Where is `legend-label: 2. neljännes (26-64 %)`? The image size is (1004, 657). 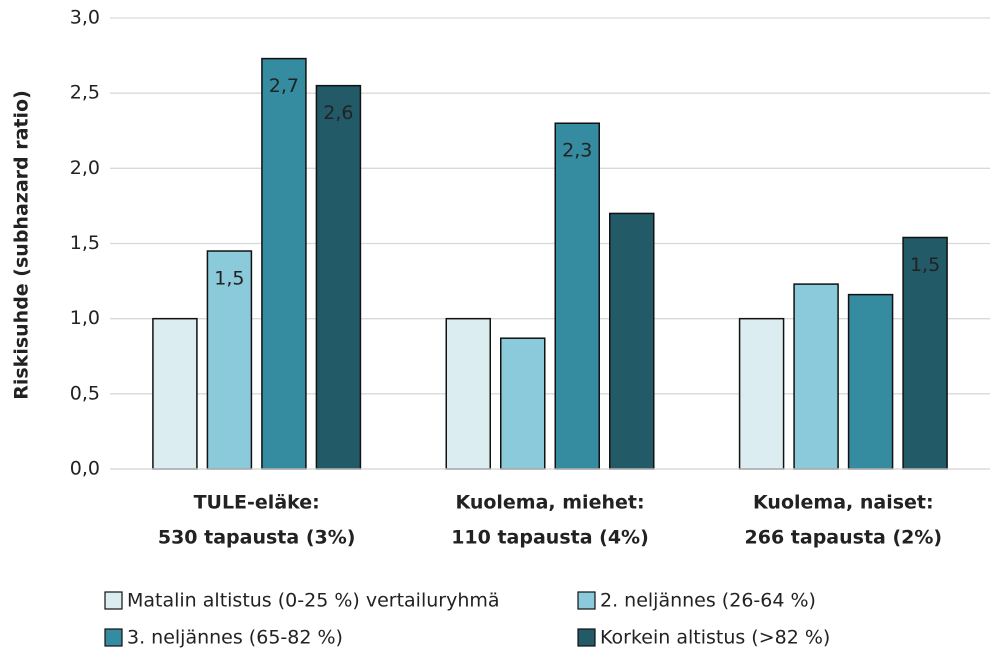
legend-label: 2. neljännes (26-64 %) is located at coordinates (708, 601).